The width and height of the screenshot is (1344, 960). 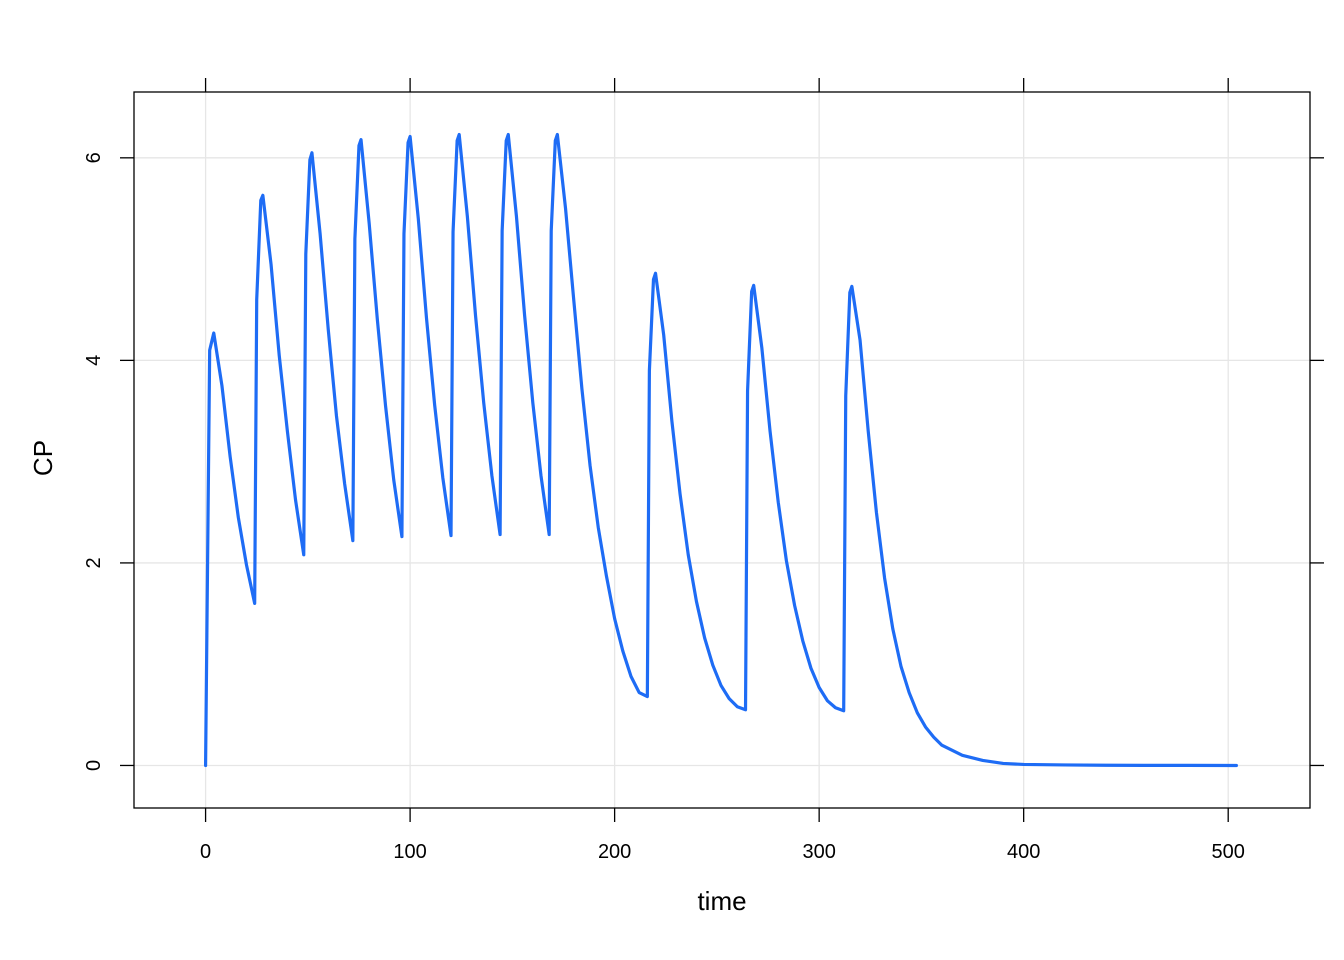 I want to click on y-axis-title: CP, so click(x=43, y=458).